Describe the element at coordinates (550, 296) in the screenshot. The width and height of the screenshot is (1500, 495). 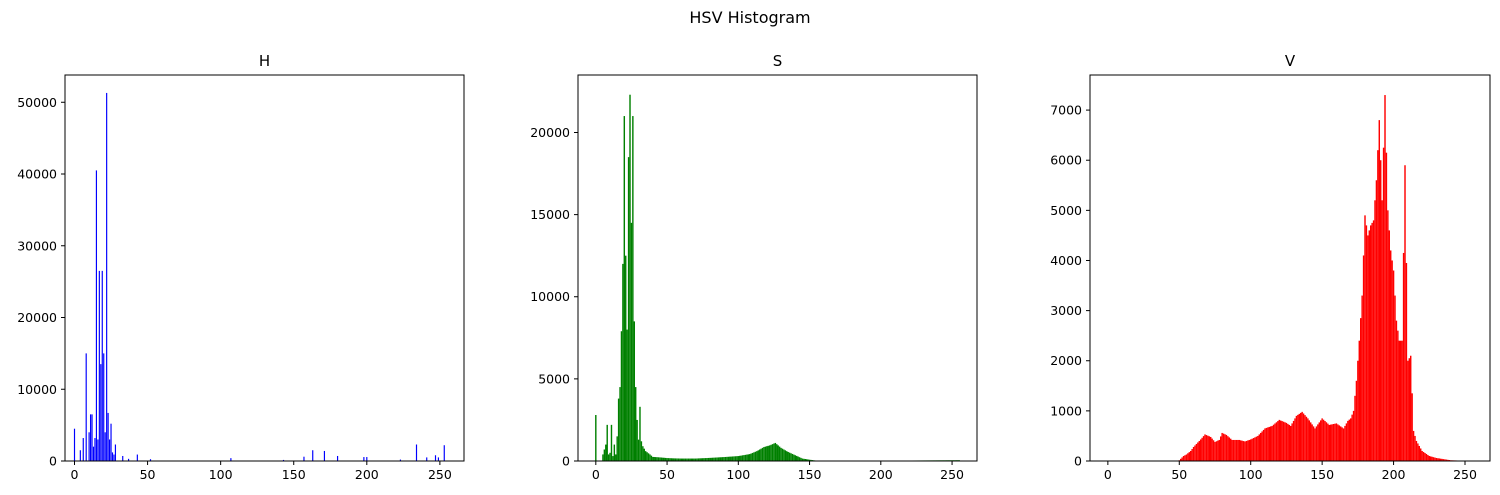
I see `y-tick-label: 10000` at that location.